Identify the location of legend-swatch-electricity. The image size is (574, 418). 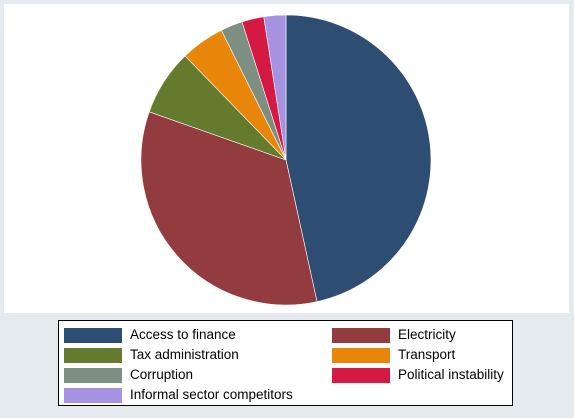
(361, 335).